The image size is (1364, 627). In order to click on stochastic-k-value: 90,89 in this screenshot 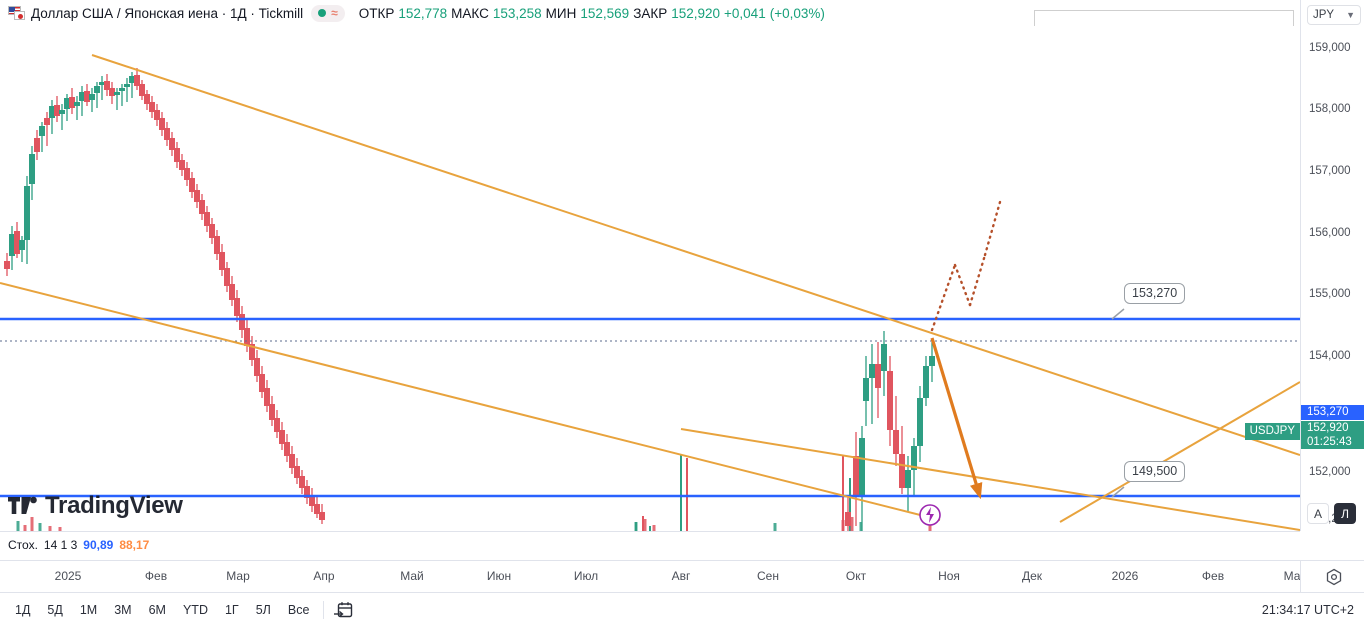, I will do `click(98, 545)`.